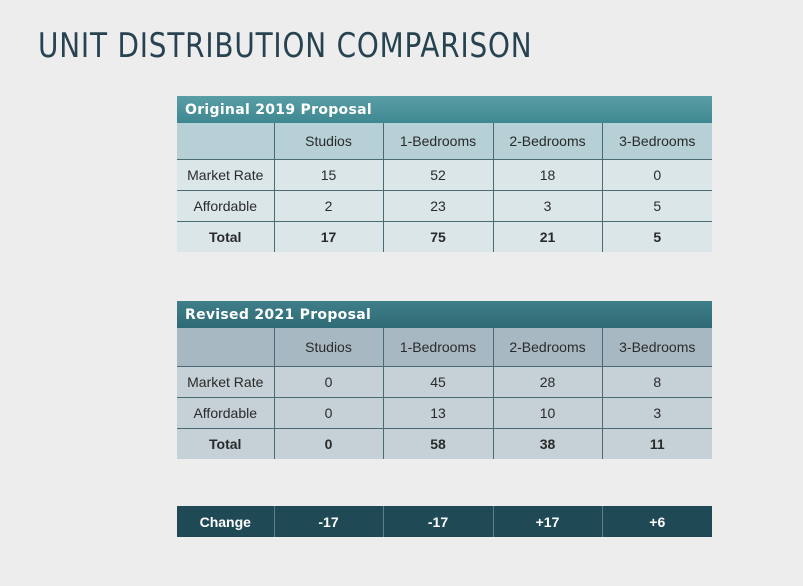 The height and width of the screenshot is (586, 803). I want to click on table-cell: 8, so click(657, 382).